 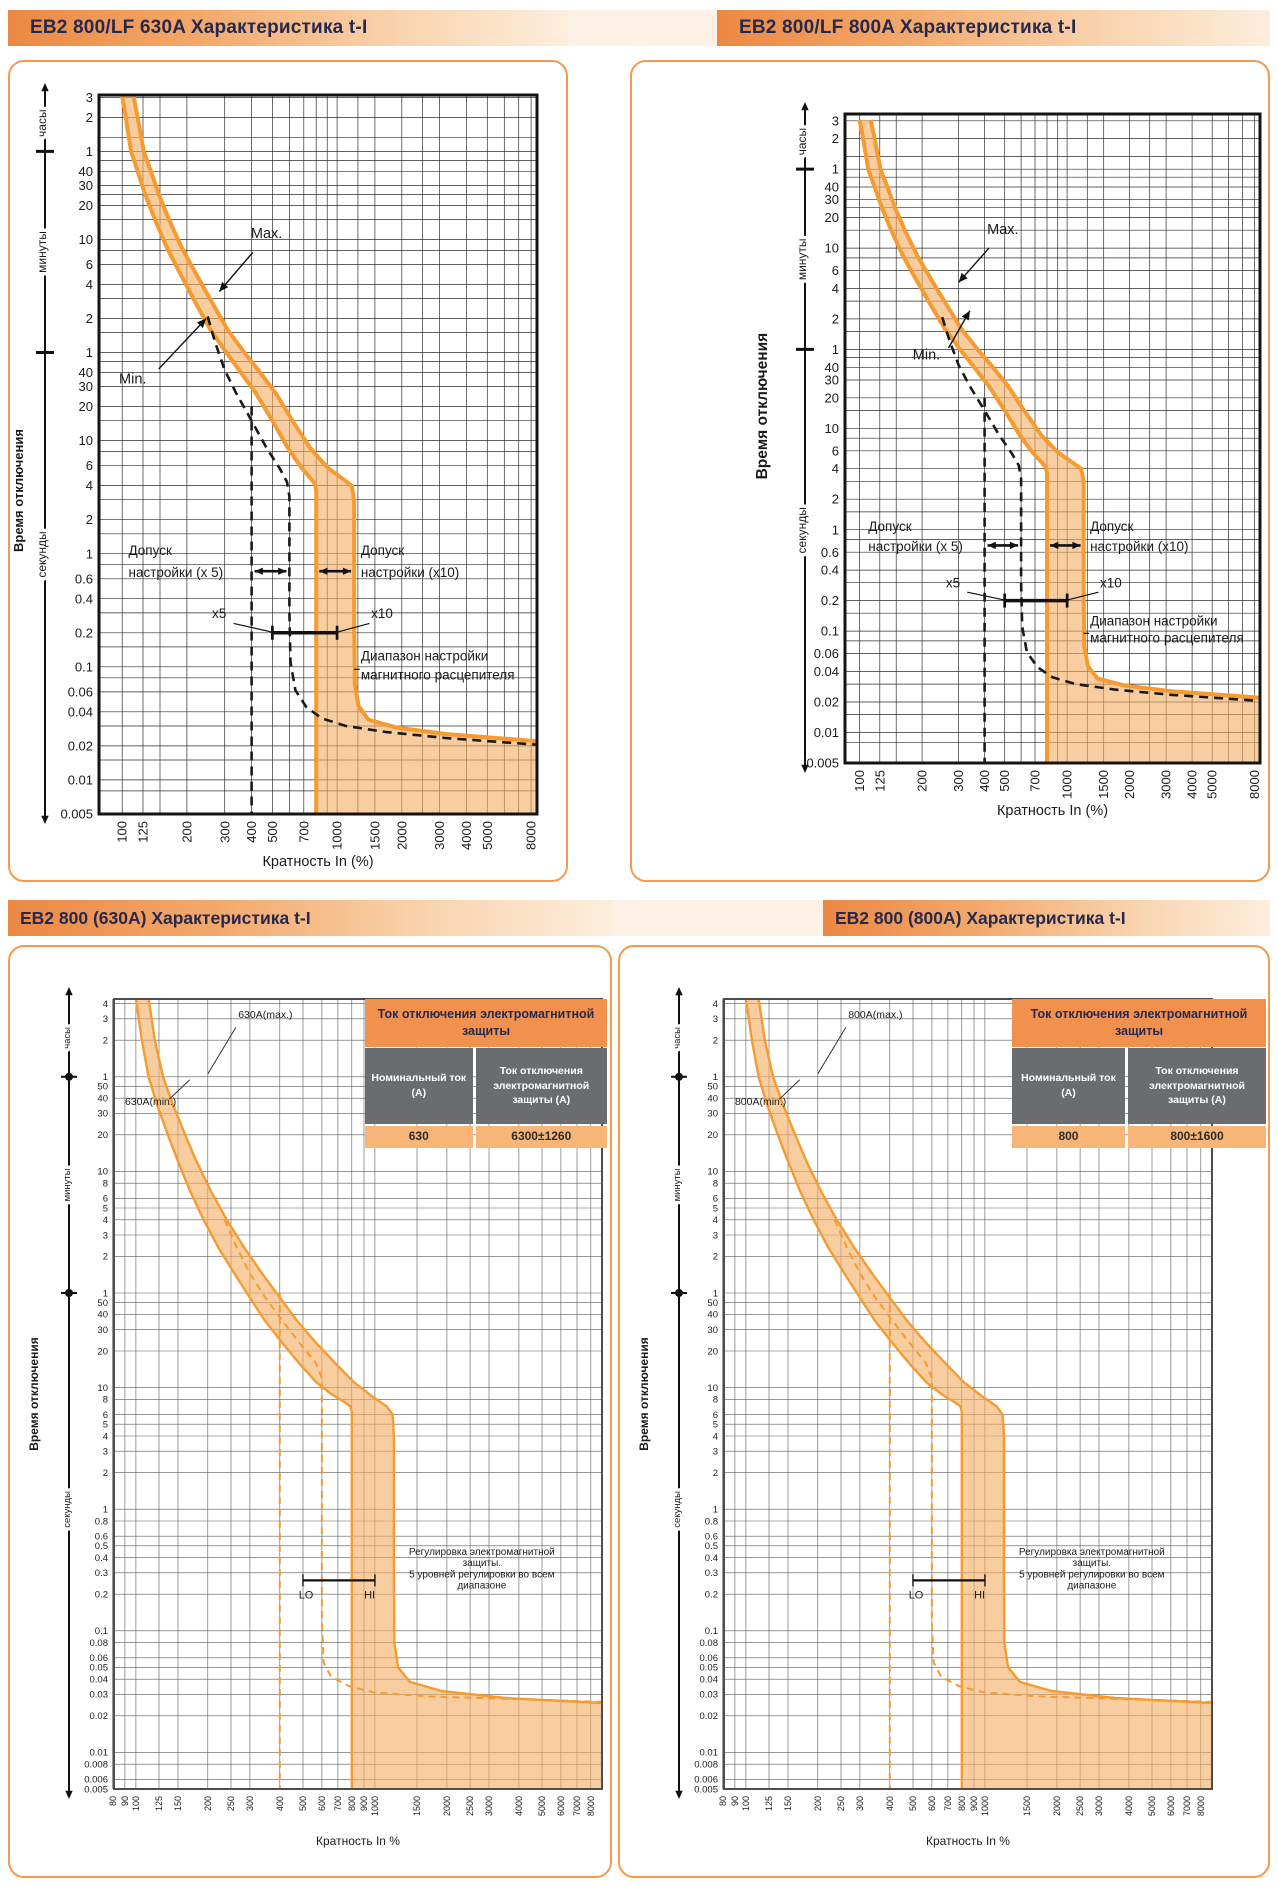 What do you see at coordinates (709, 1643) in the screenshot?
I see `y-tick-label: 0.08` at bounding box center [709, 1643].